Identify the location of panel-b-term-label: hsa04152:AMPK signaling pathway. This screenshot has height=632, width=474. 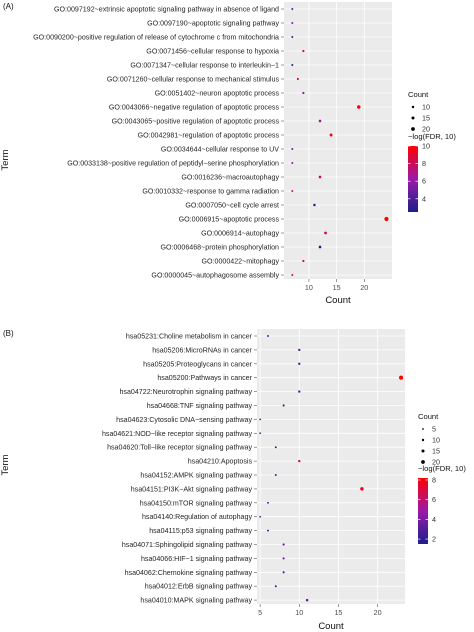
(196, 476).